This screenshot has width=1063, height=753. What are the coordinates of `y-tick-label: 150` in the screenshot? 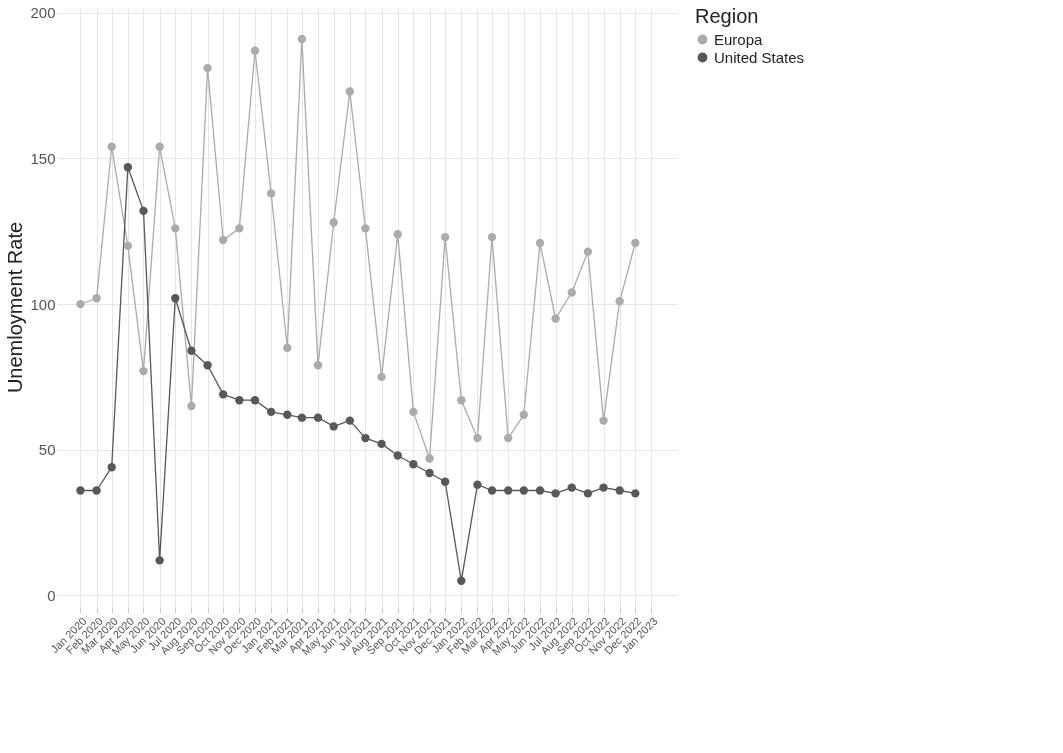 It's located at (43, 158).